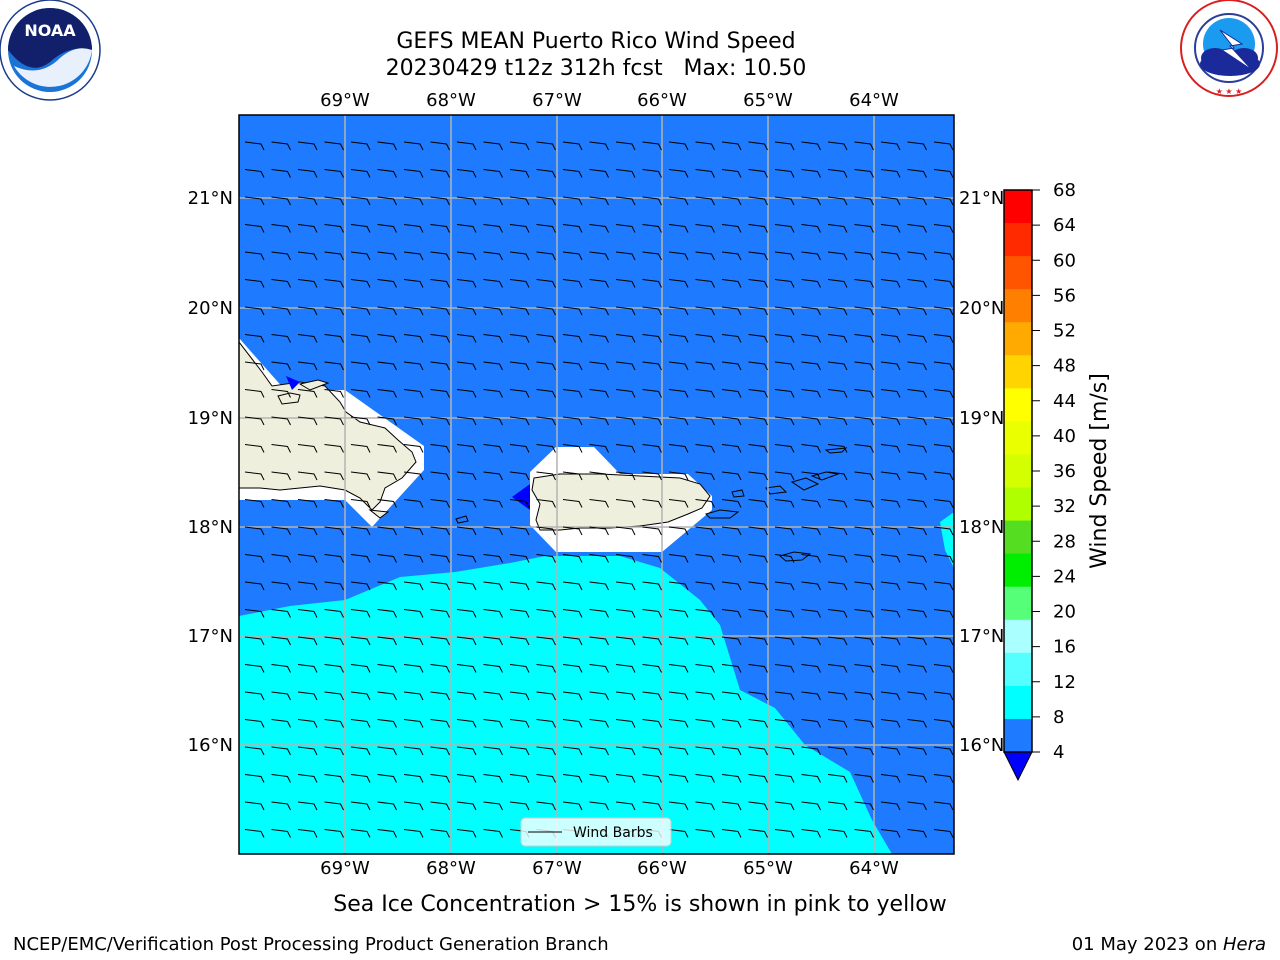  I want to click on chart-title: GEFS MEAN Puerto Rico Wind Speed, so click(595, 41).